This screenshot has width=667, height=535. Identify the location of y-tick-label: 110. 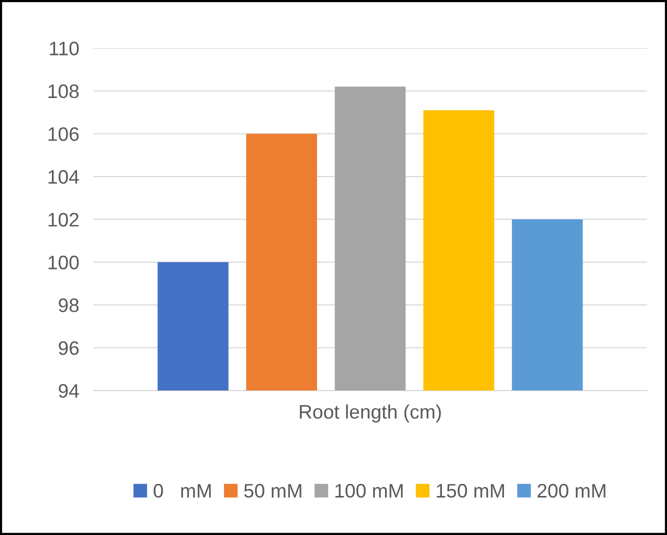
(64, 49).